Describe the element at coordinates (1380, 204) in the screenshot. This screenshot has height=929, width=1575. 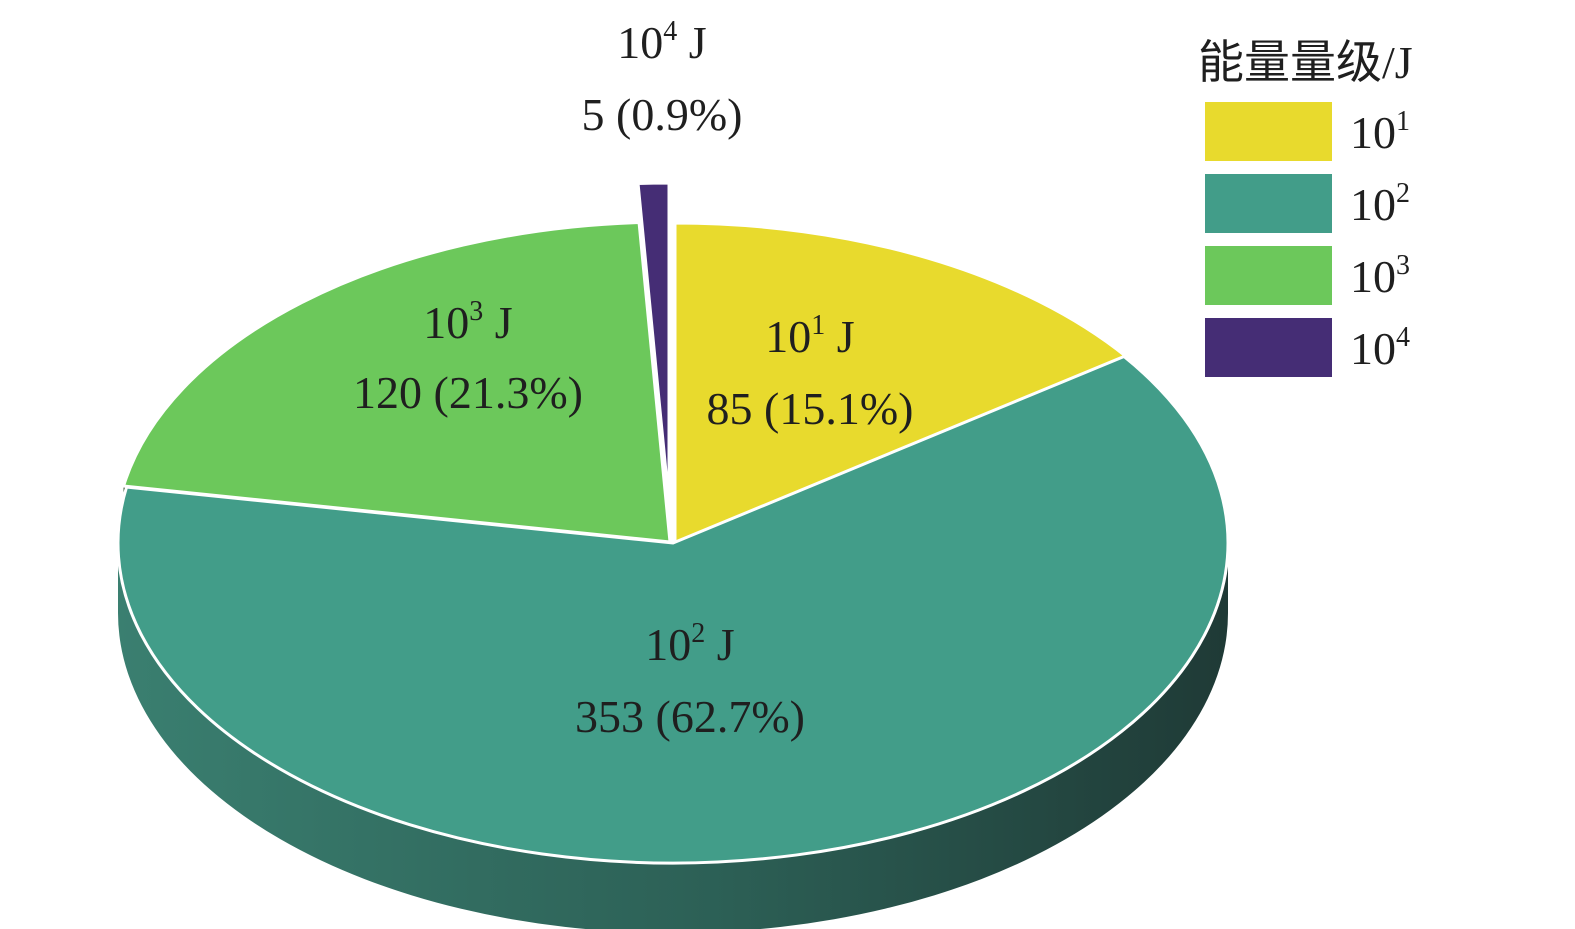
I see `legend-label-10-2: 102` at that location.